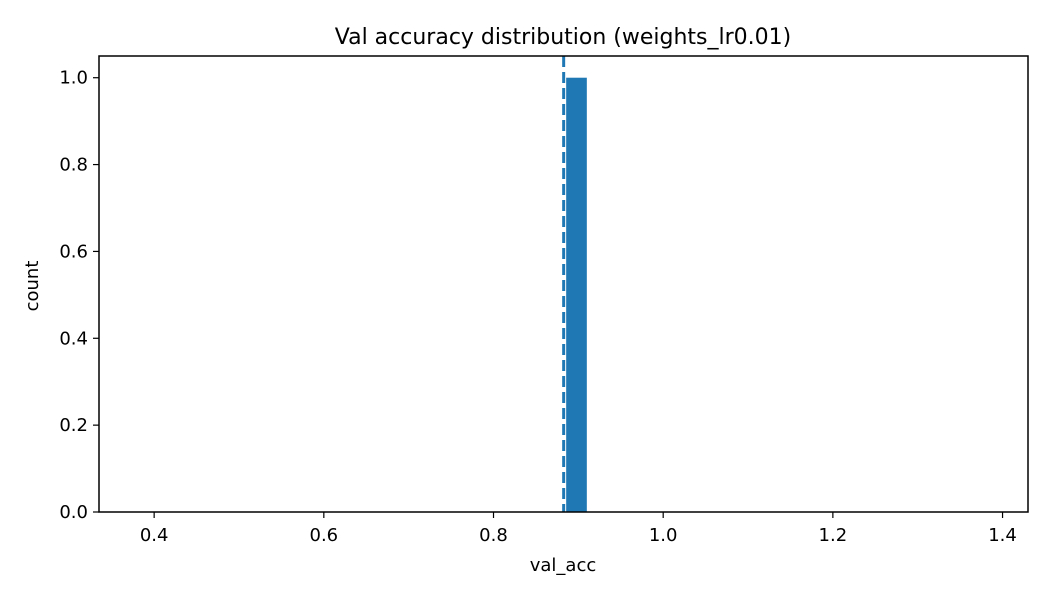 The image size is (1050, 600). I want to click on x-tick-label: 0.8, so click(493, 535).